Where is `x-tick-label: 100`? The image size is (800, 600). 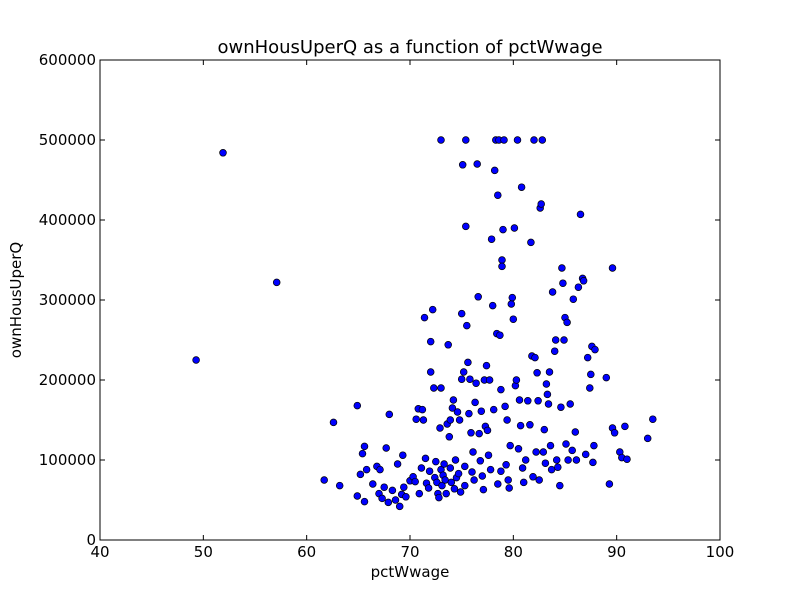 x-tick-label: 100 is located at coordinates (720, 552).